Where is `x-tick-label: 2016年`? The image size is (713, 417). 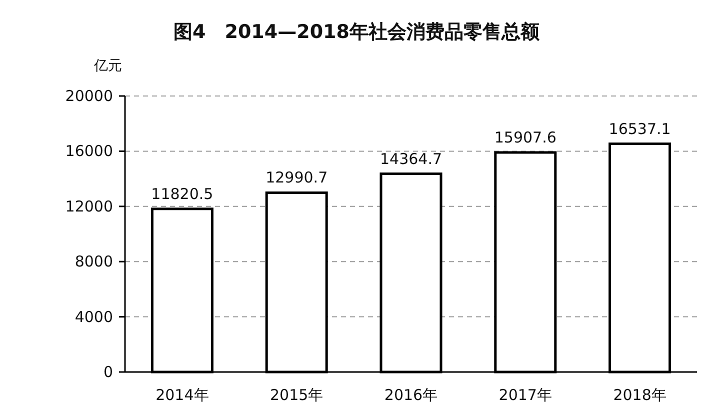
x-tick-label: 2016年 is located at coordinates (411, 395).